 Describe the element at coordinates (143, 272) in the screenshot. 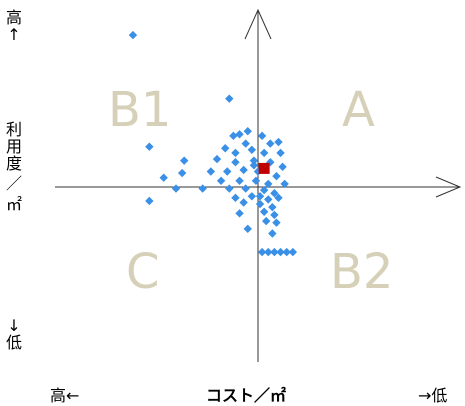

I see `quadrant-label-c: C` at that location.